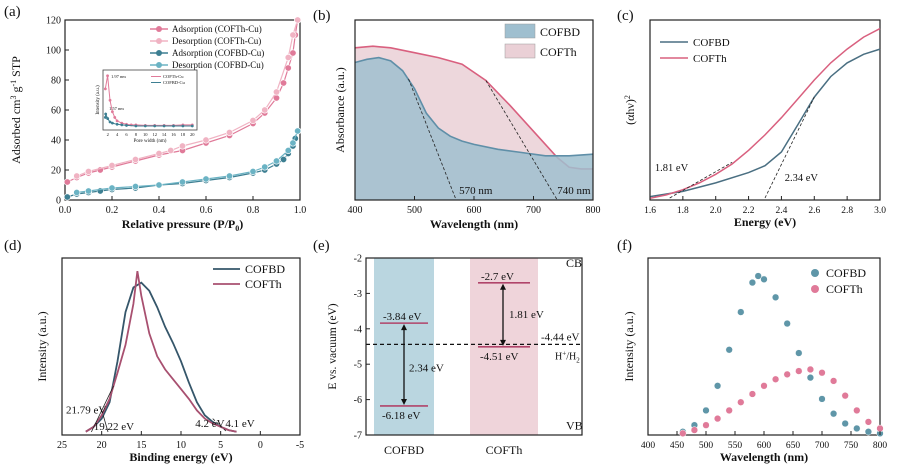 The height and width of the screenshot is (474, 914). I want to click on panel-d-xtick-label: 20, so click(102, 445).